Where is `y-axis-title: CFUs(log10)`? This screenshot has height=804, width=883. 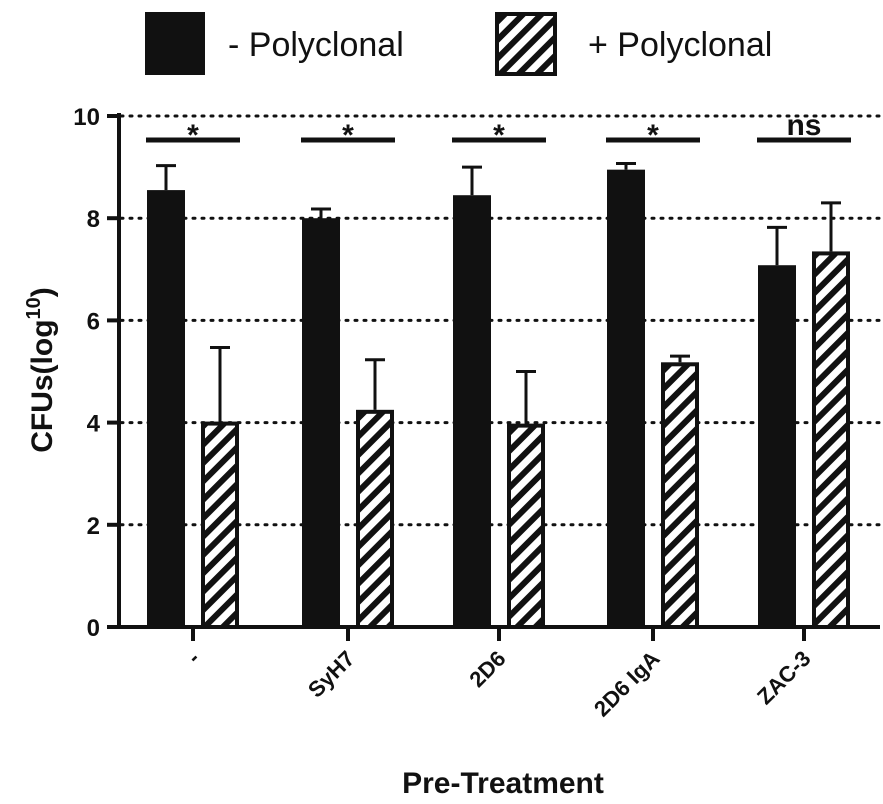 y-axis-title: CFUs(log10) is located at coordinates (41, 370).